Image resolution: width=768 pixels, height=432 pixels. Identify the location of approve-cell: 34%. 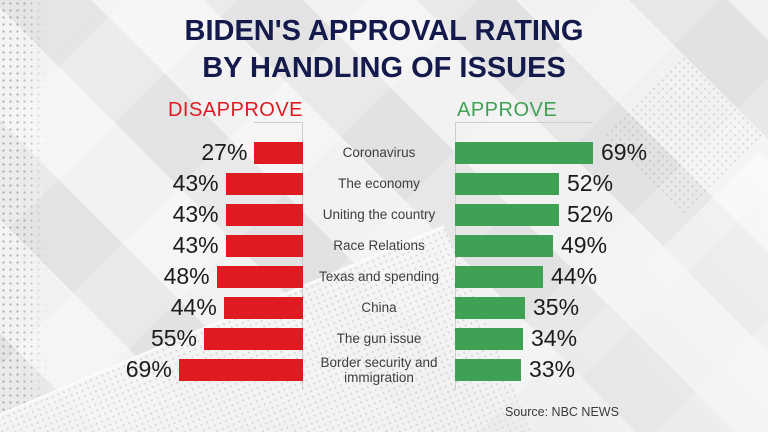
(611, 338).